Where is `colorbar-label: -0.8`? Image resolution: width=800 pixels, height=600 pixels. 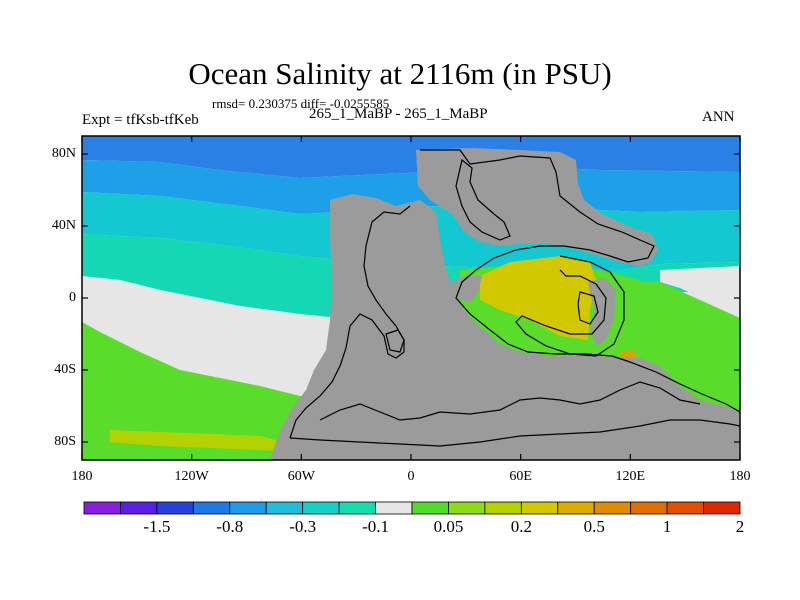
colorbar-label: -0.8 is located at coordinates (230, 526).